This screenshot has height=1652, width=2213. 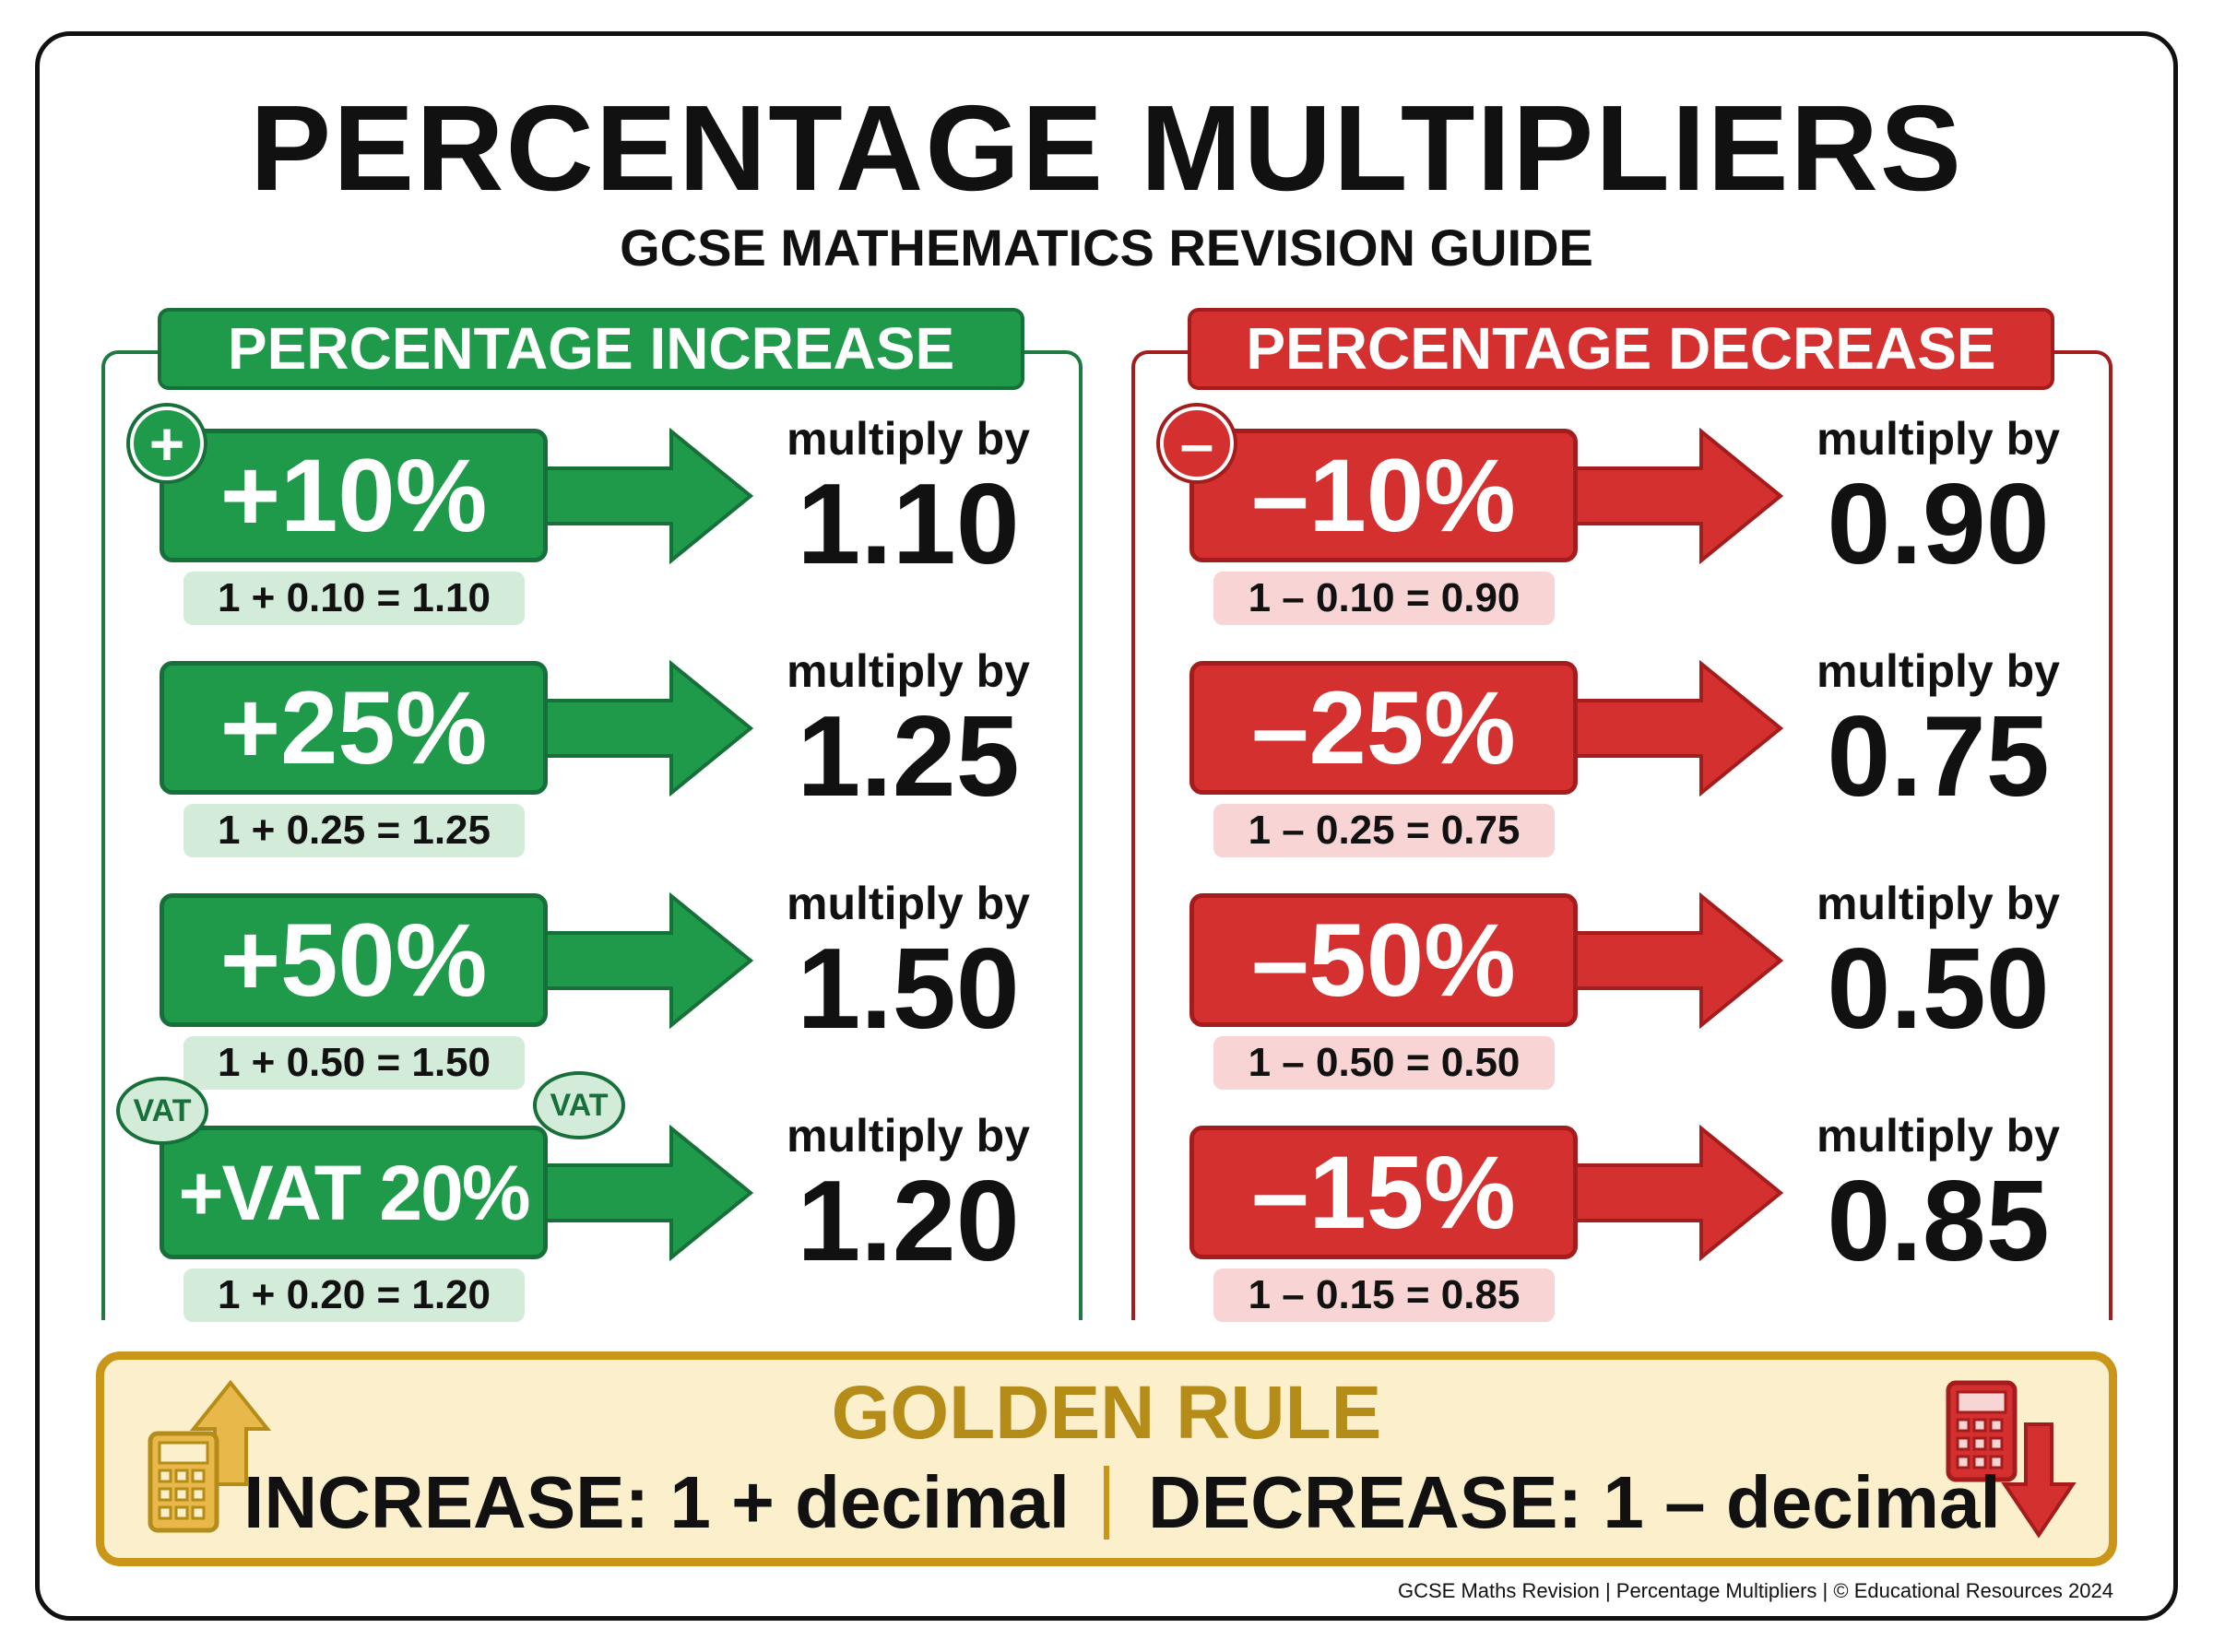 I want to click on increase-multiplier-value: 1.50, so click(x=908, y=989).